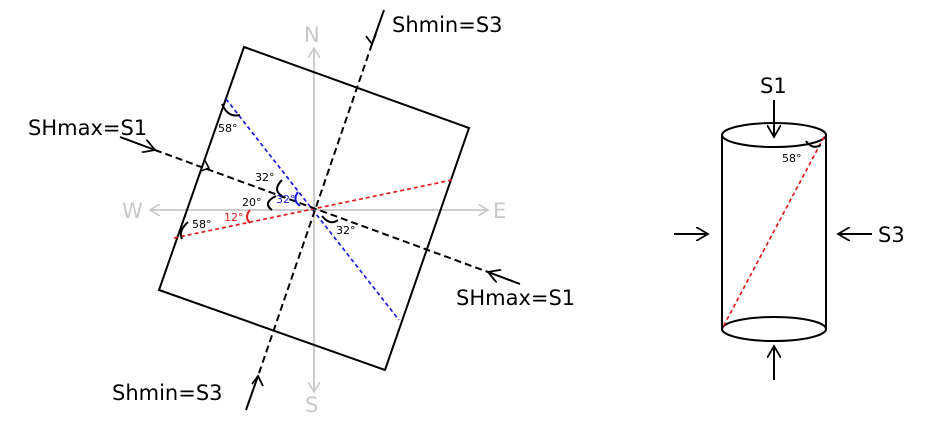  What do you see at coordinates (167, 393) in the screenshot?
I see `shmin-label-bottom: Shmin=S3` at bounding box center [167, 393].